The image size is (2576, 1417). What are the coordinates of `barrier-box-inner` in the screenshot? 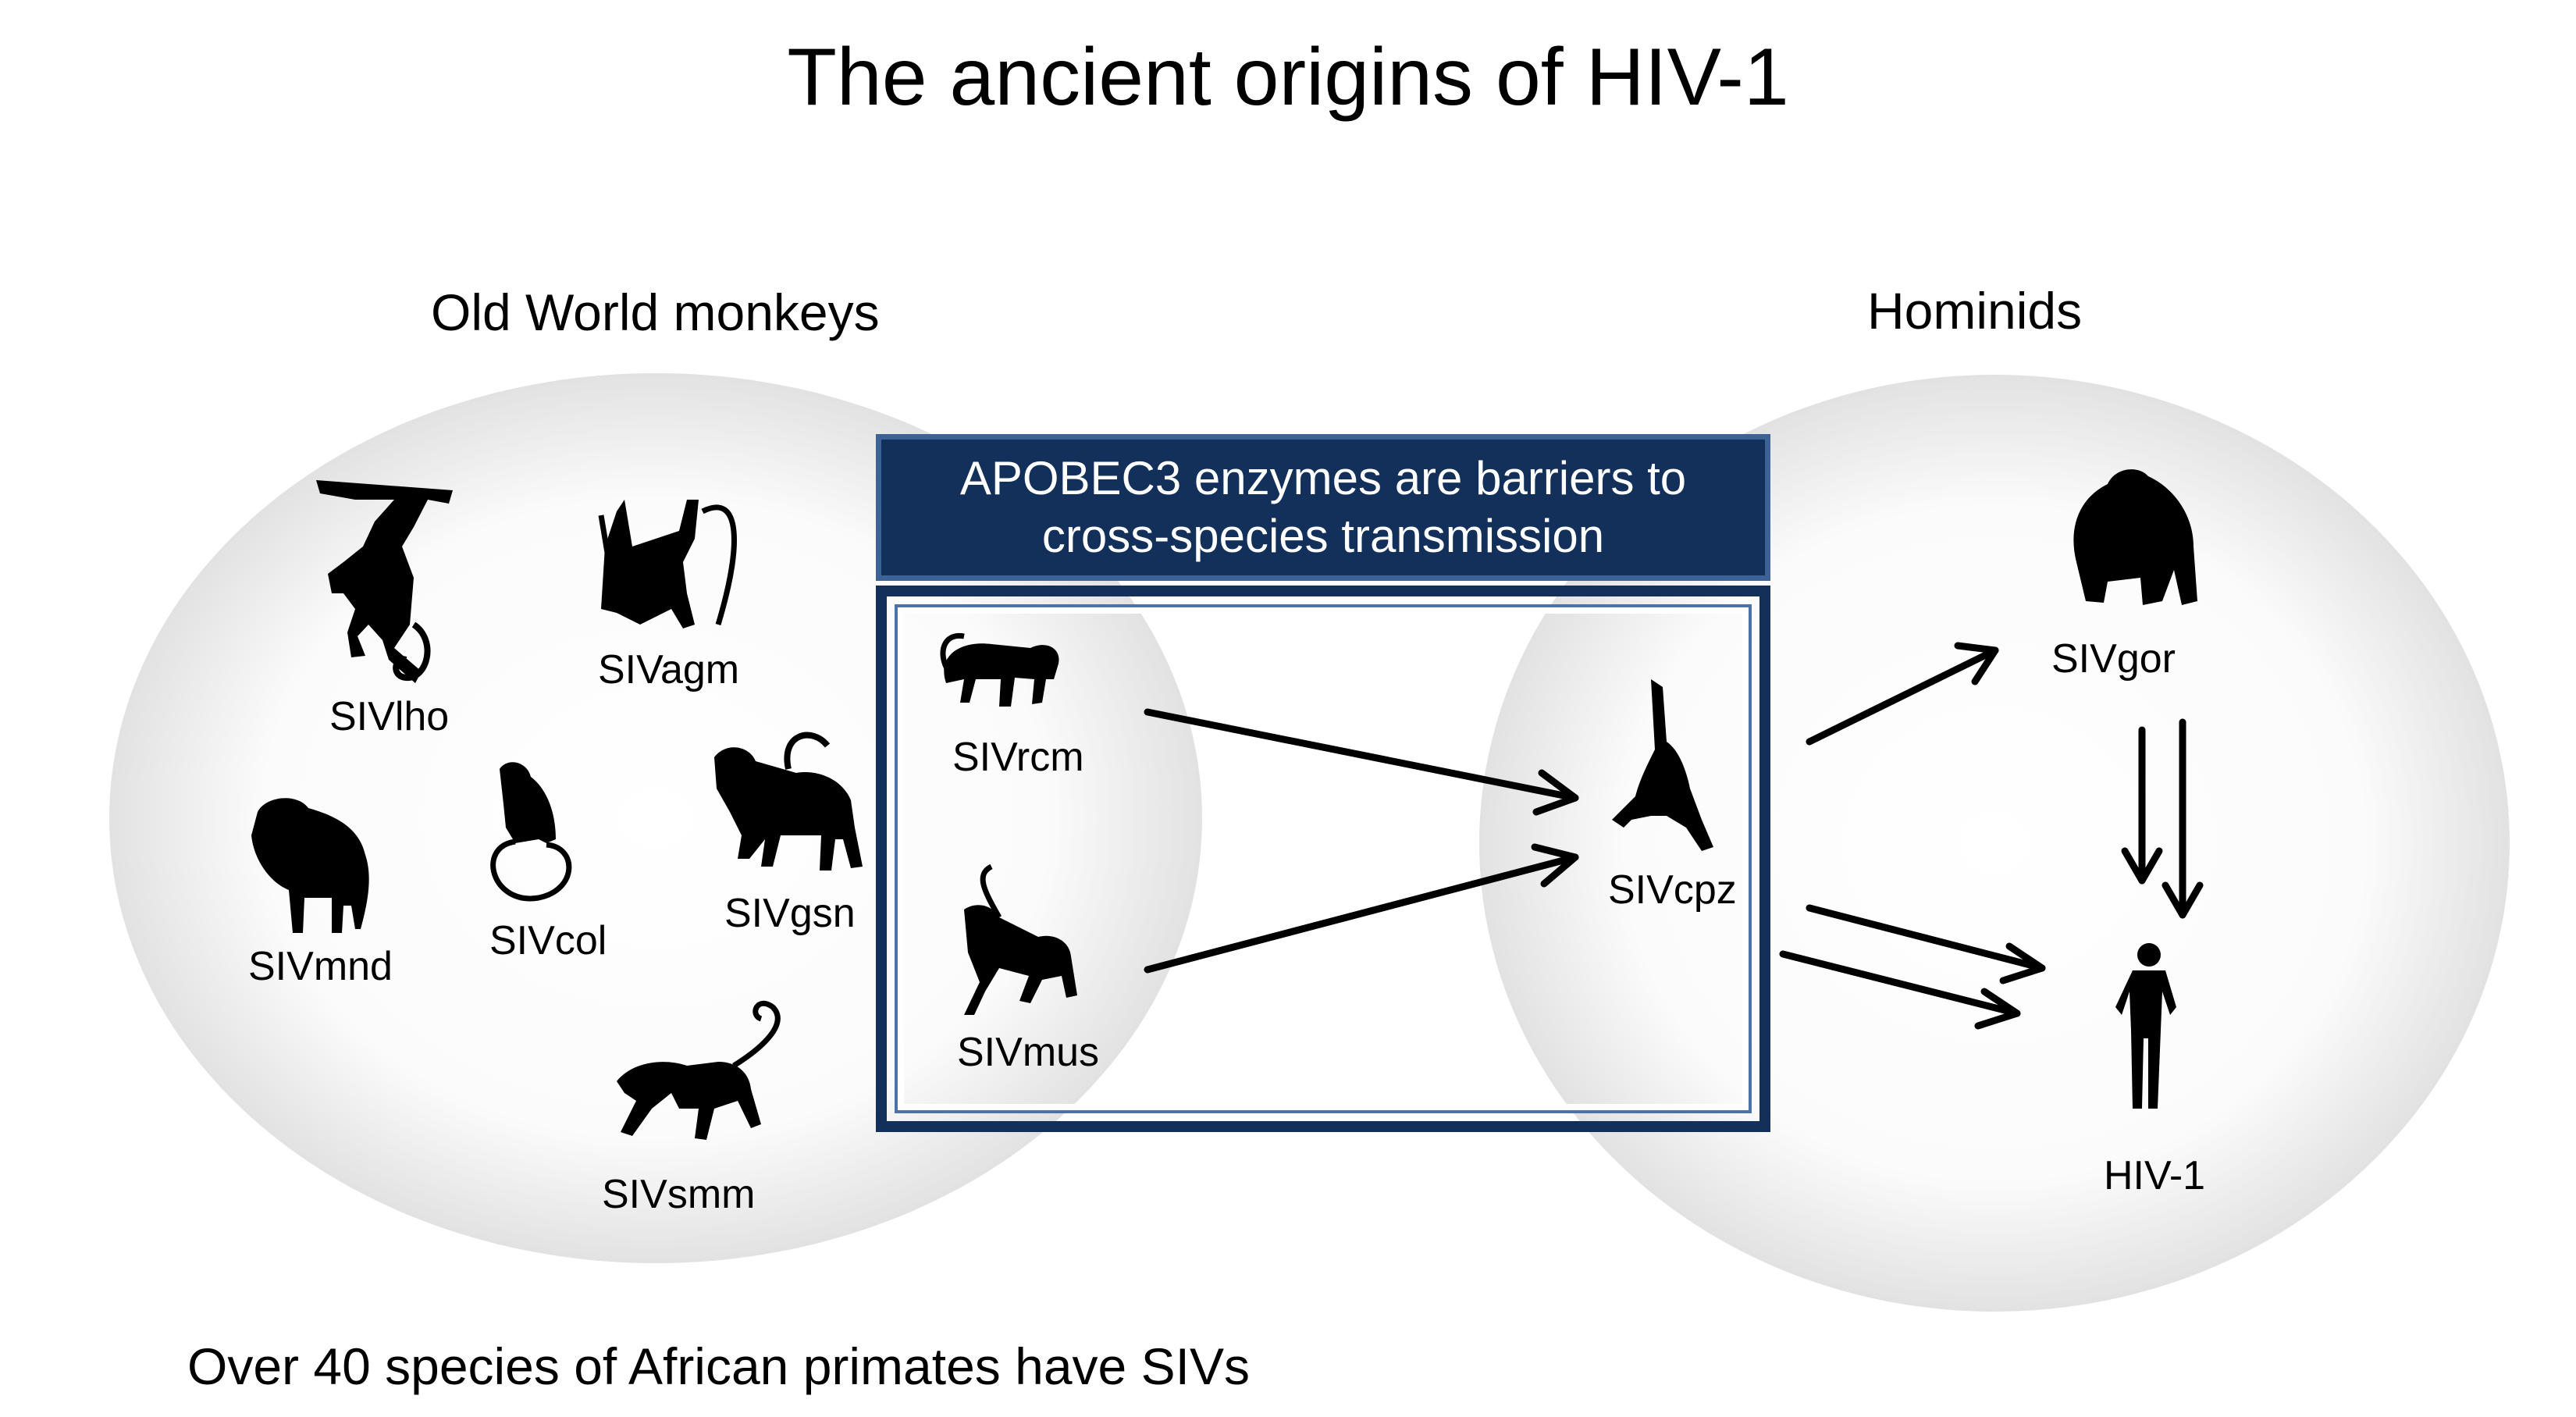 It's located at (1323, 858).